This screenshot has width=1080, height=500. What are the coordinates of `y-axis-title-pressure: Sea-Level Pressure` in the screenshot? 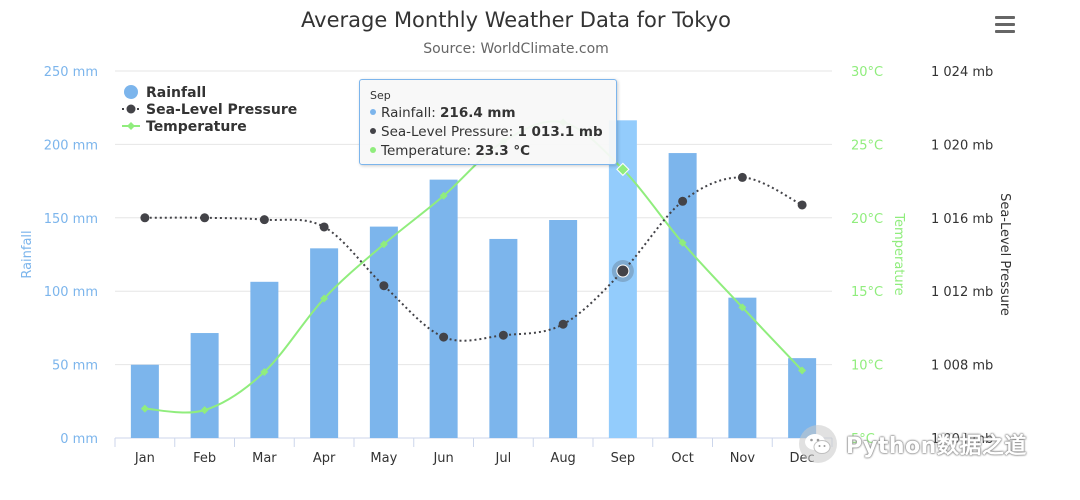 It's located at (1004, 254).